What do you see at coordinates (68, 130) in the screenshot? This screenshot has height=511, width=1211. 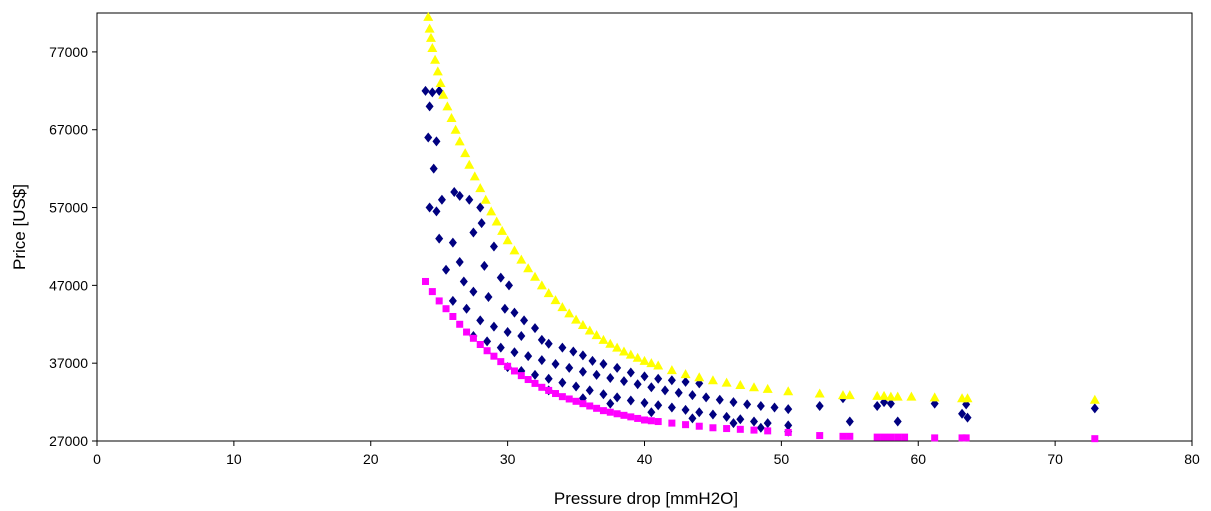 I see `y-tick-label: 67000` at bounding box center [68, 130].